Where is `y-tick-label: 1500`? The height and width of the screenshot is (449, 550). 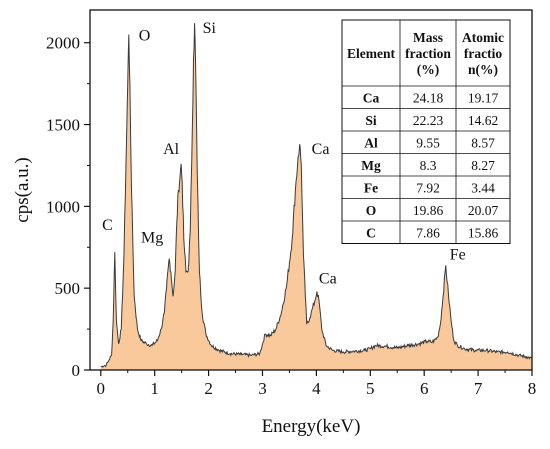 y-tick-label: 1500 is located at coordinates (63, 125).